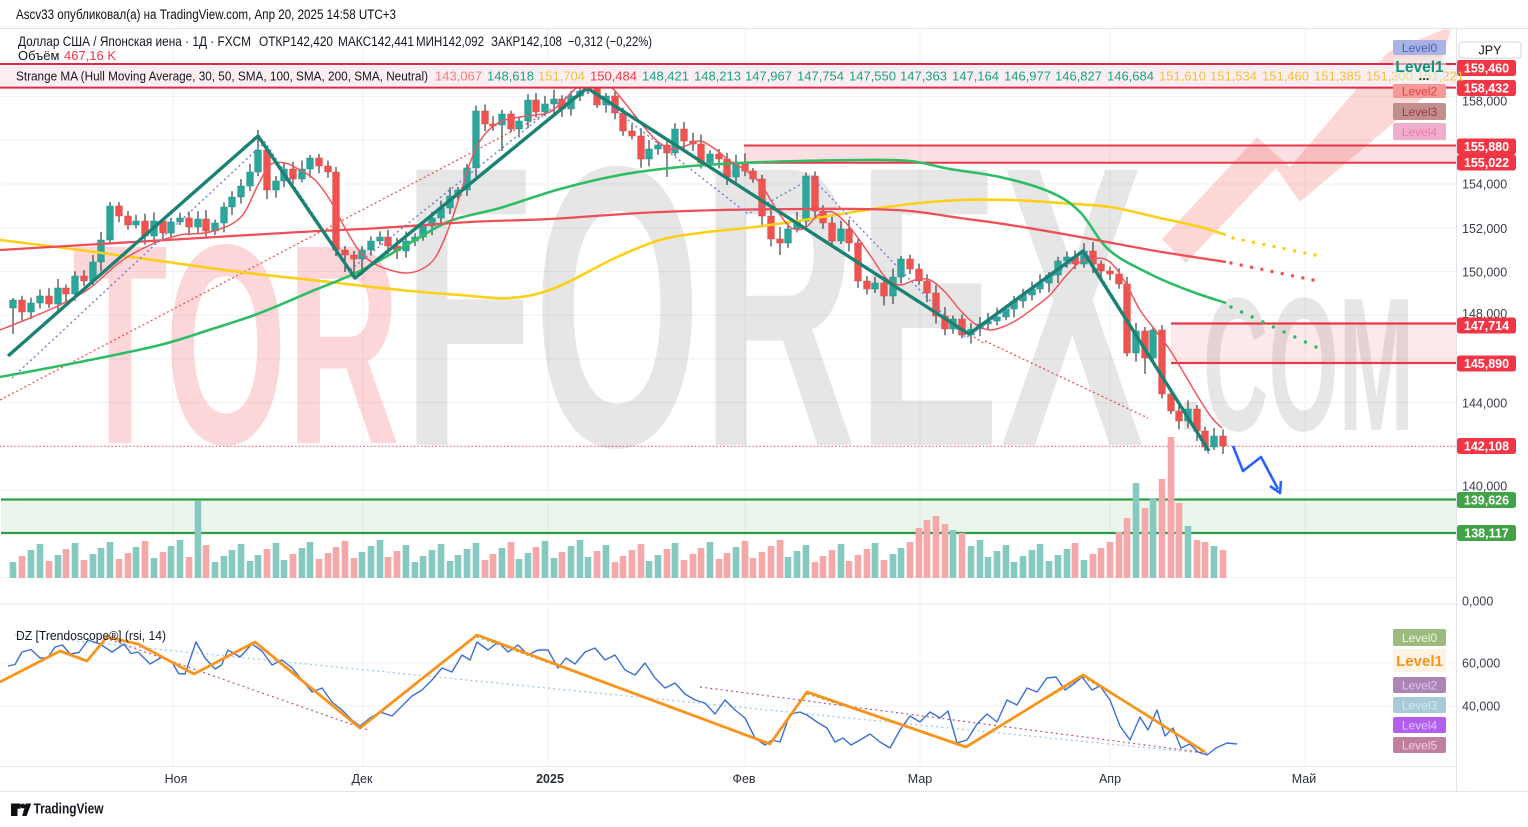 The image size is (1528, 827). Describe the element at coordinates (362, 779) in the screenshot. I see `svg-text: Дек` at that location.